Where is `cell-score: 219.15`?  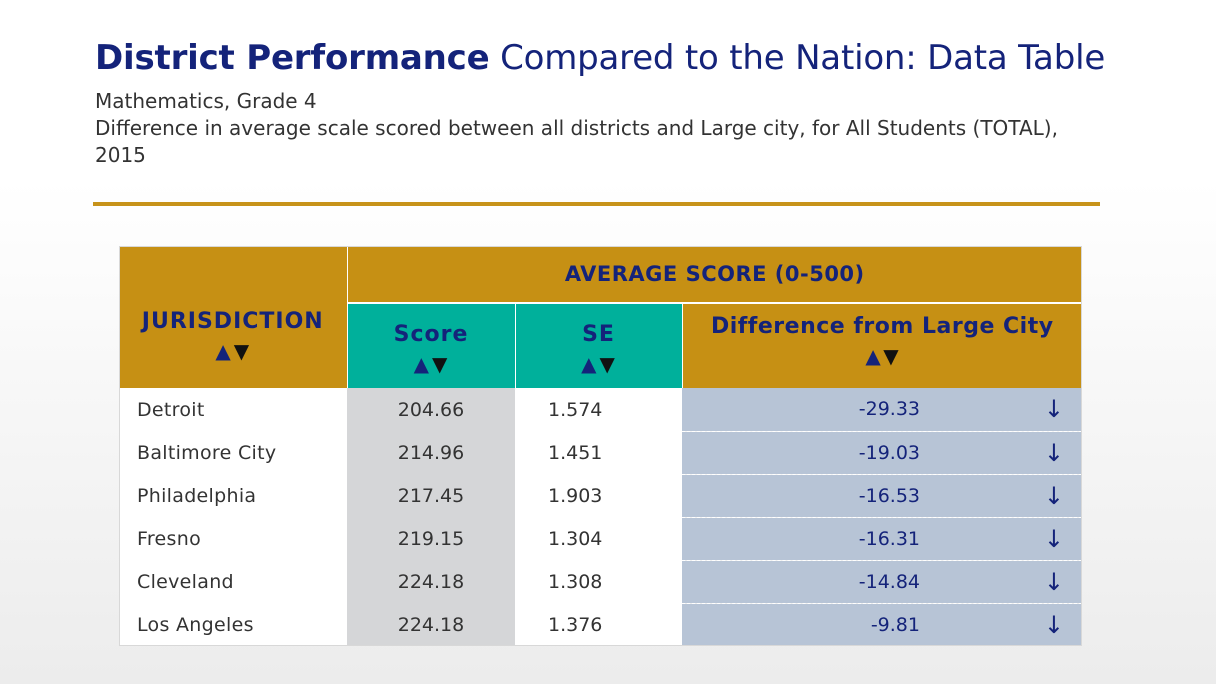
cell-score: 219.15 is located at coordinates (431, 538).